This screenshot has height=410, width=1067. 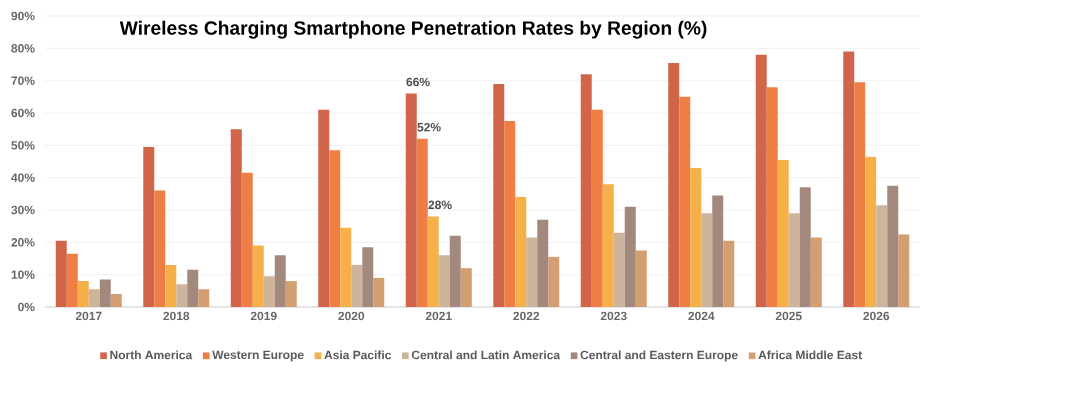 What do you see at coordinates (263, 316) in the screenshot?
I see `x-tick-label: 2019` at bounding box center [263, 316].